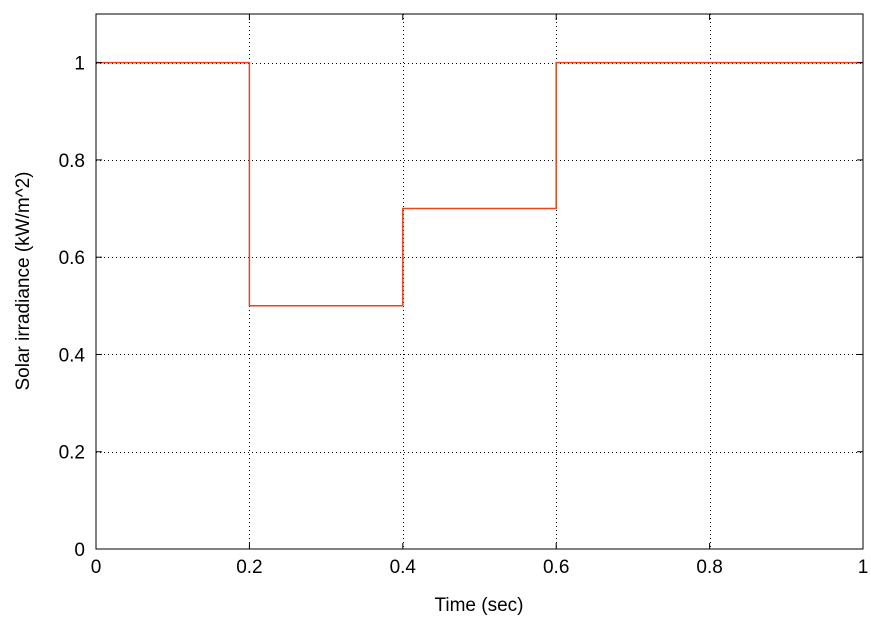  I want to click on y-tick-label: 0.8, so click(72, 161).